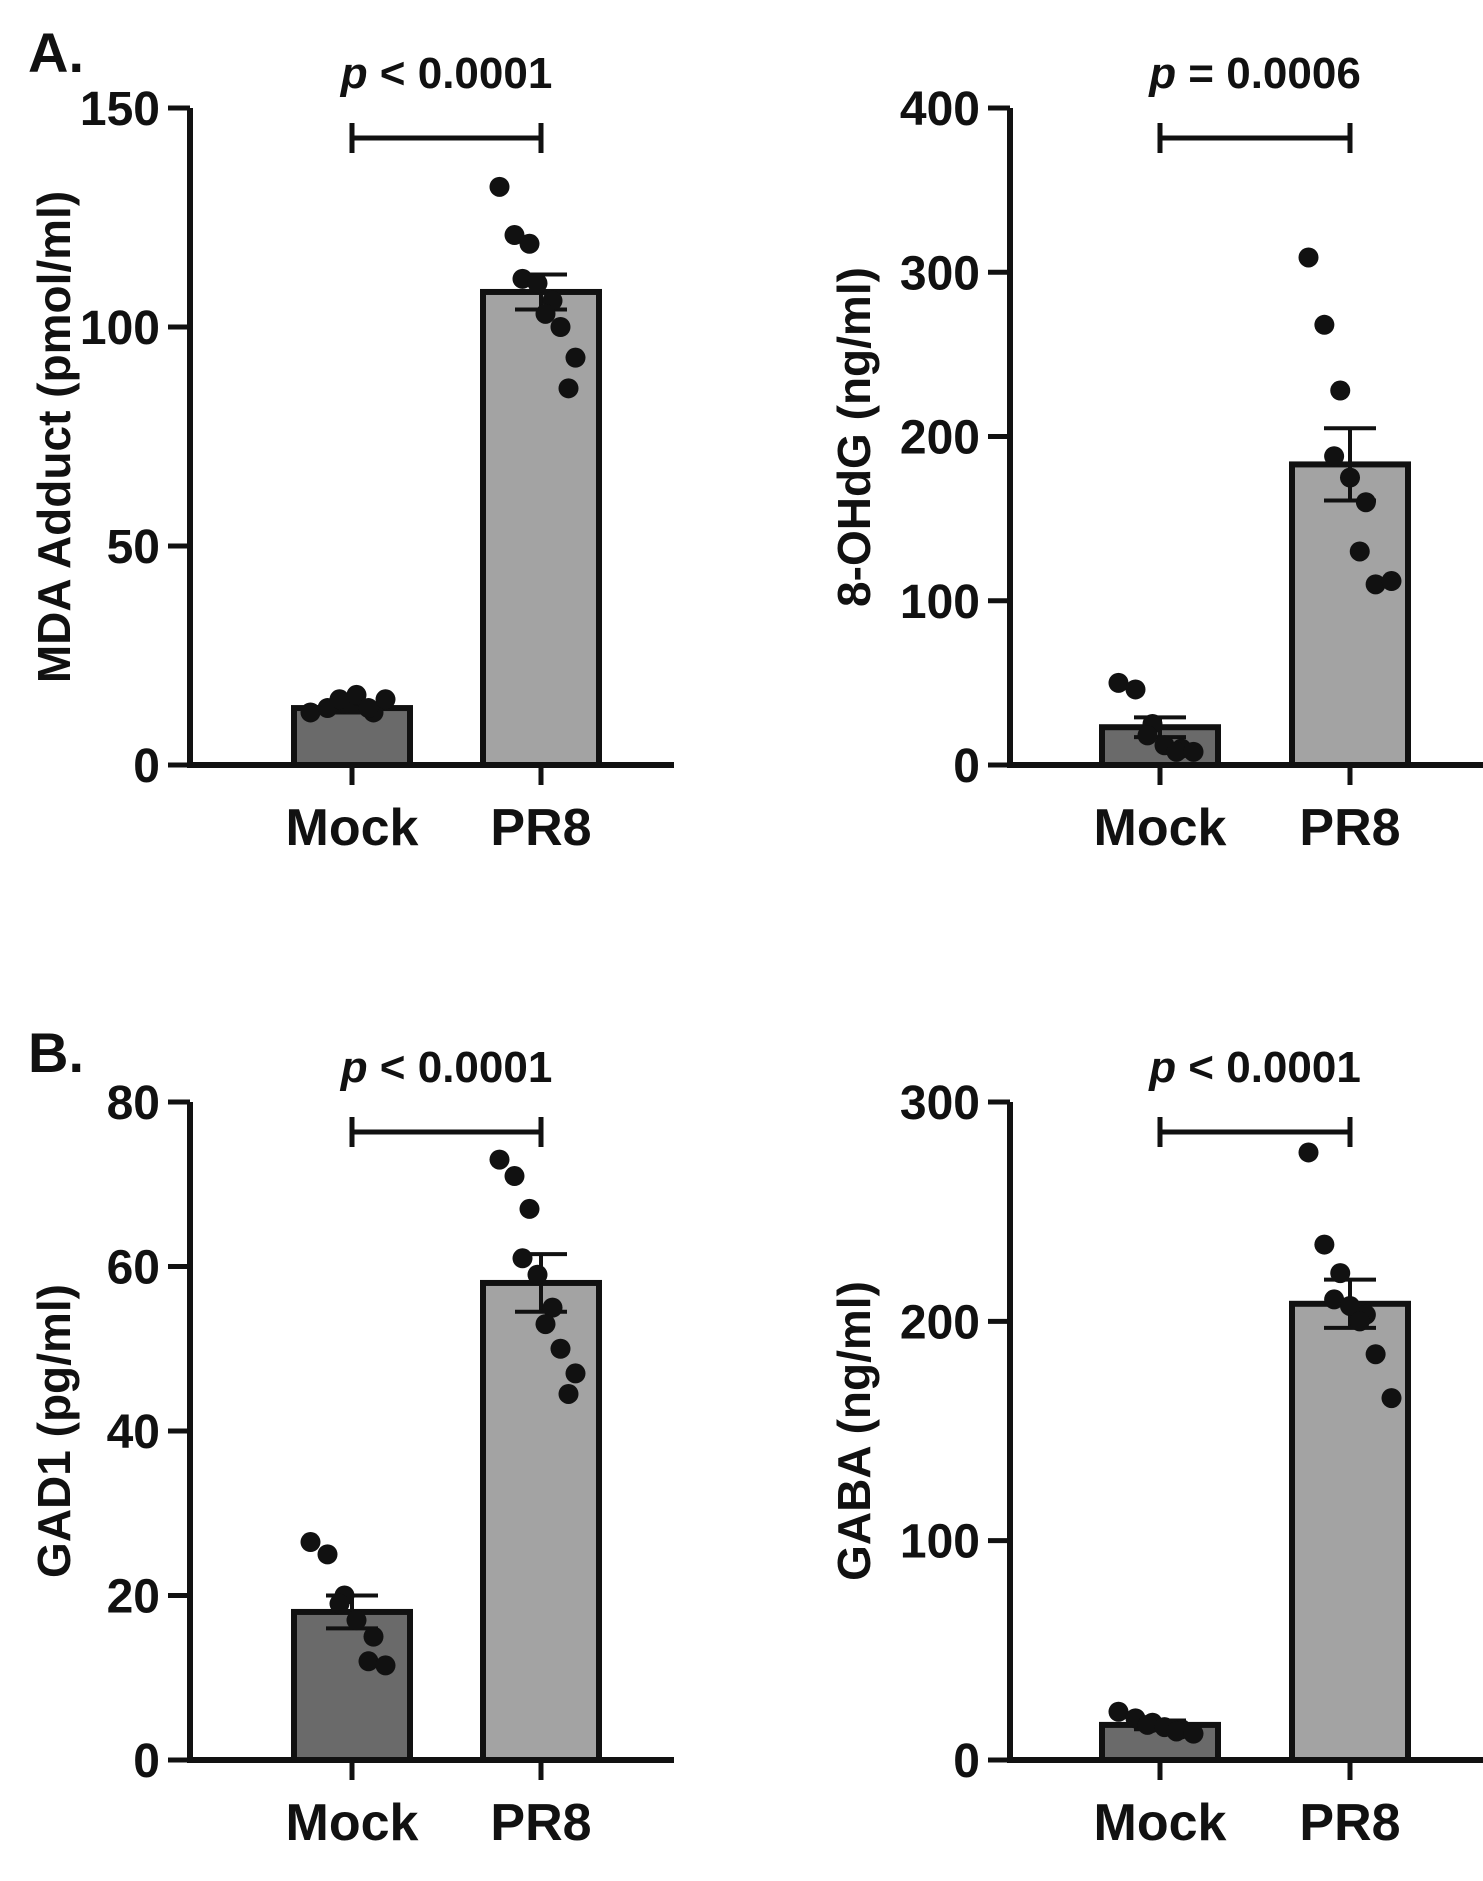 This screenshot has width=1483, height=1881. I want to click on y-tick-label: 50, so click(133, 547).